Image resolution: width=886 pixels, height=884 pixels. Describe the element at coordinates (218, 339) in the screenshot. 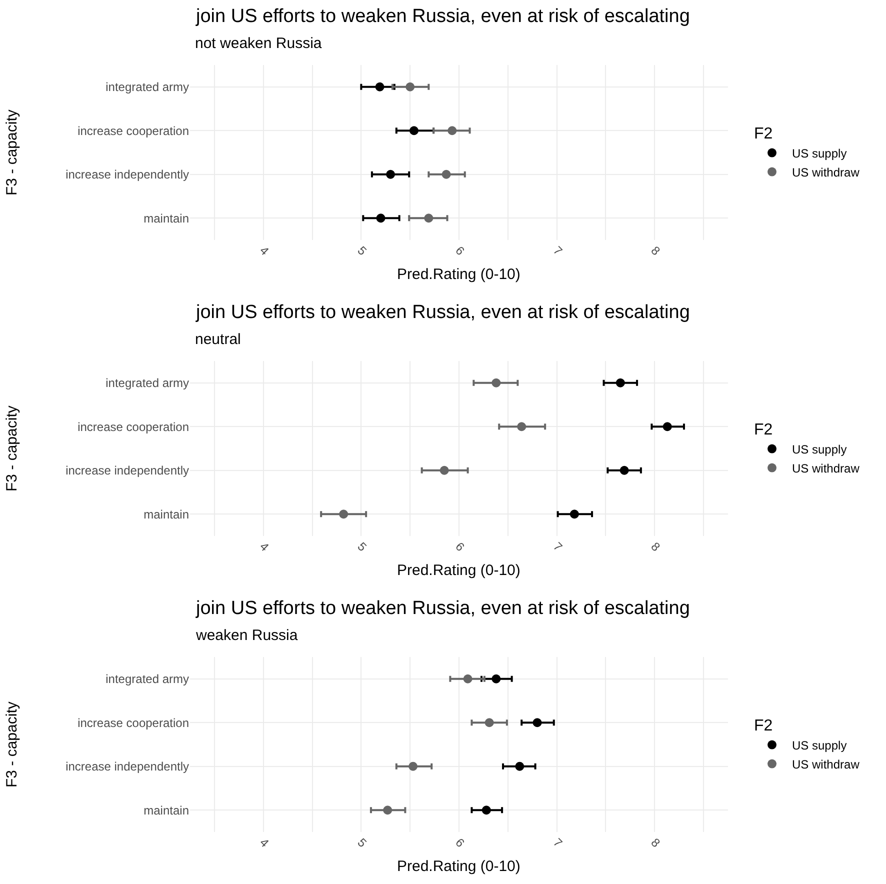

I see `chart-subtitle: neutral` at that location.